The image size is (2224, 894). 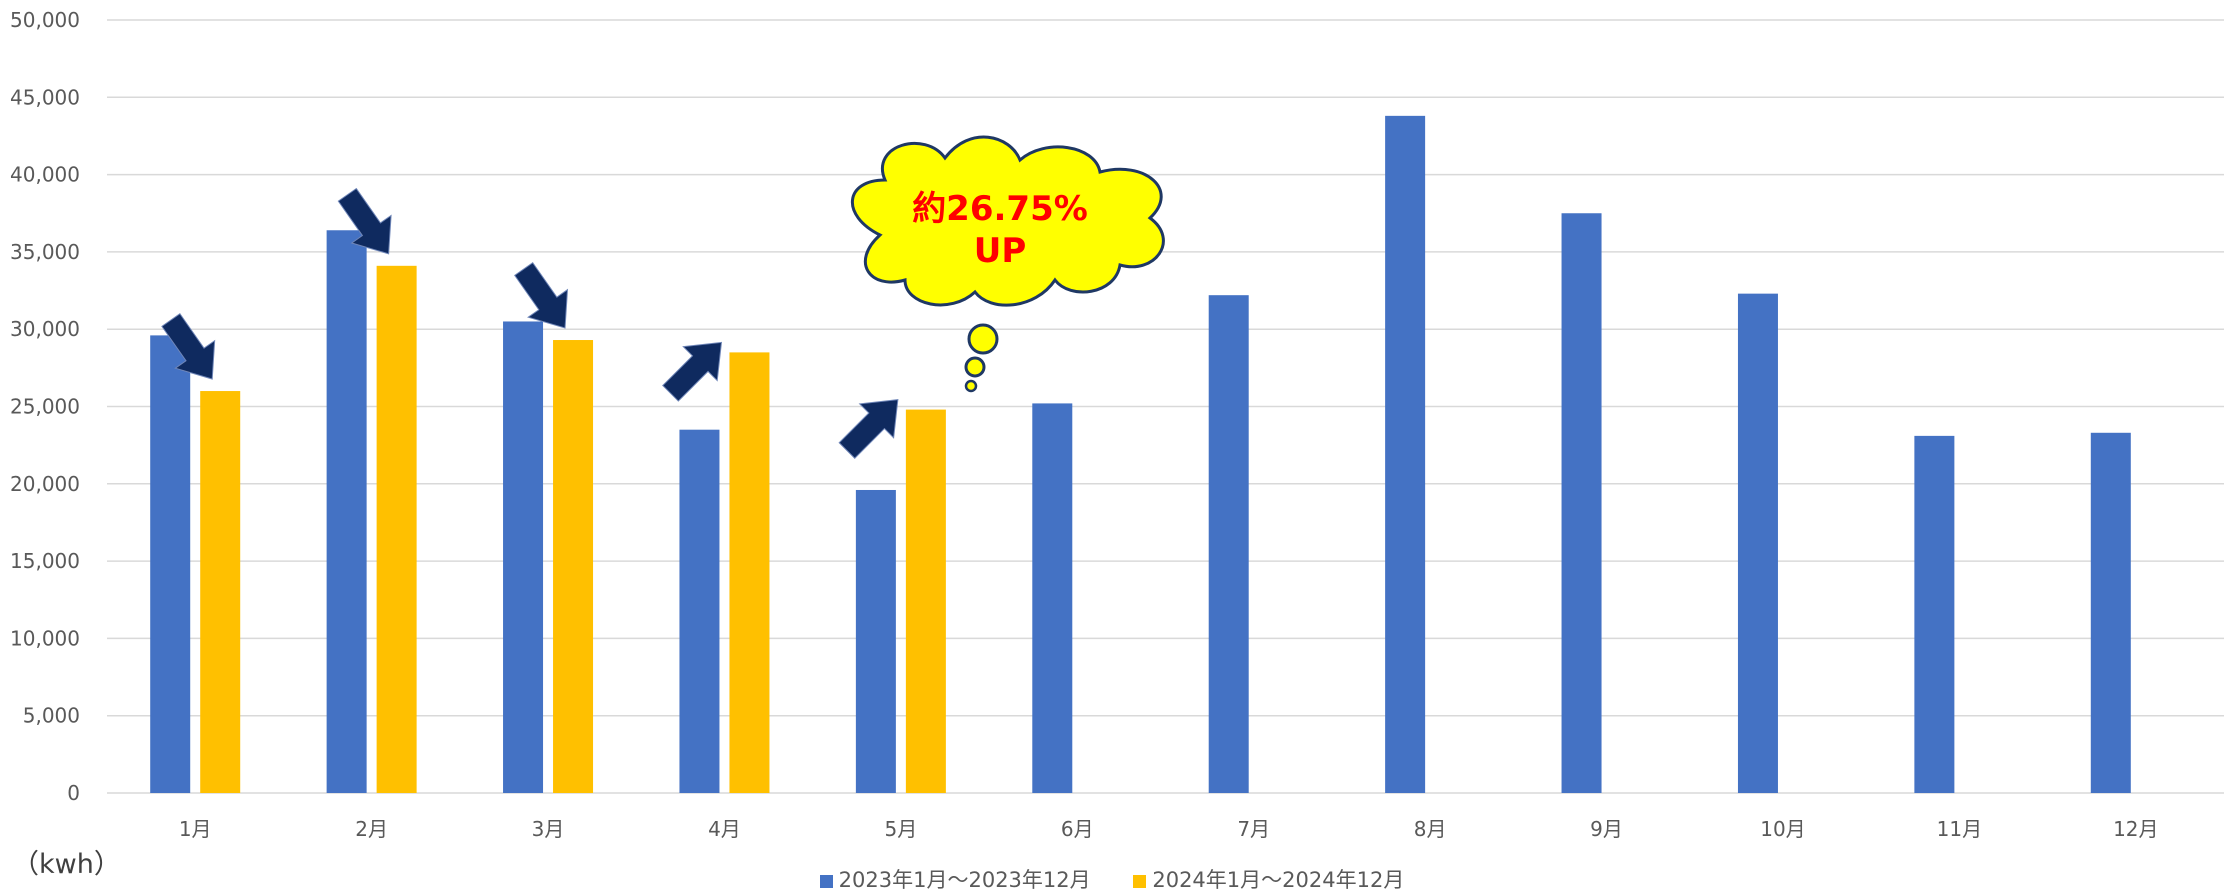 I want to click on thought-bubble-medium, so click(x=975, y=367).